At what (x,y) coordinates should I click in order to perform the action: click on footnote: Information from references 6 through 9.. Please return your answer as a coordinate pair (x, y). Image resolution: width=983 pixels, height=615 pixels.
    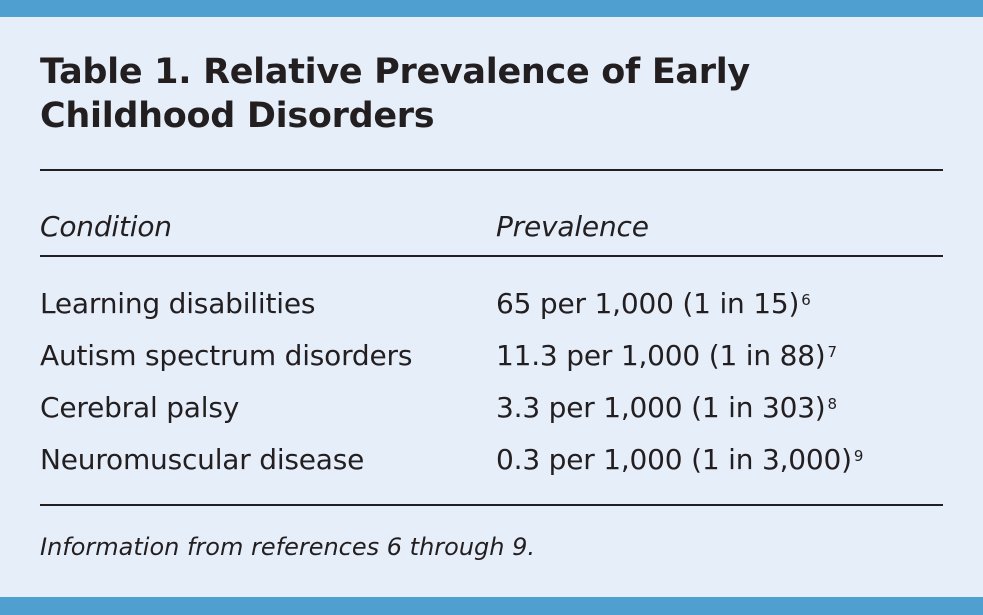
    Looking at the image, I should click on (288, 547).